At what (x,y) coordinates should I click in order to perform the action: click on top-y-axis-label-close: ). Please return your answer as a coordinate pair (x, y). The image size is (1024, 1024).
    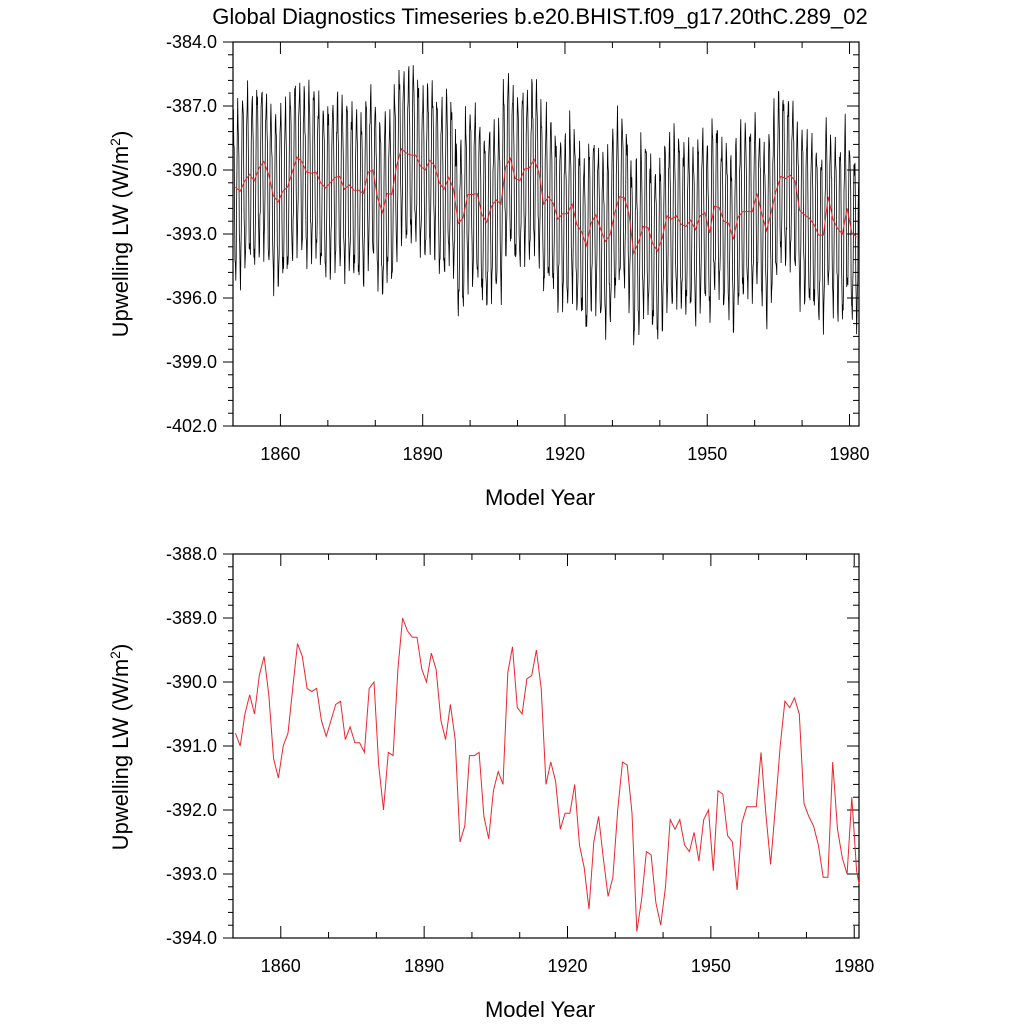
    Looking at the image, I should click on (120, 134).